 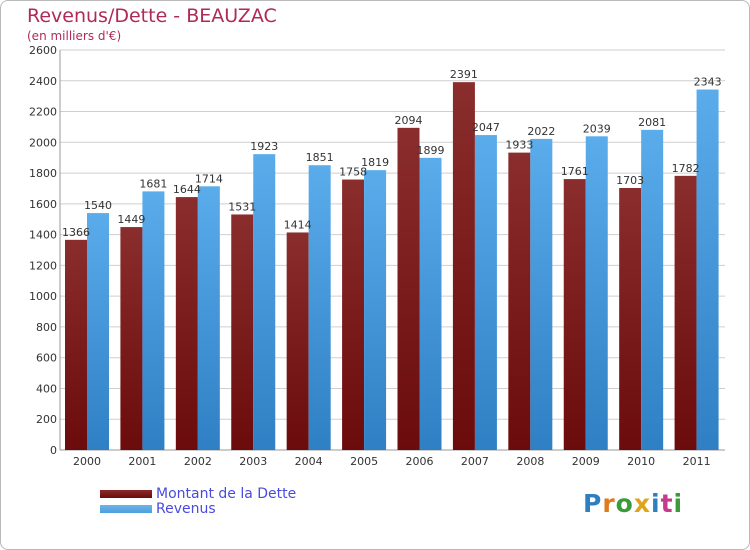 I want to click on y-tick-label: 200, so click(x=46, y=419).